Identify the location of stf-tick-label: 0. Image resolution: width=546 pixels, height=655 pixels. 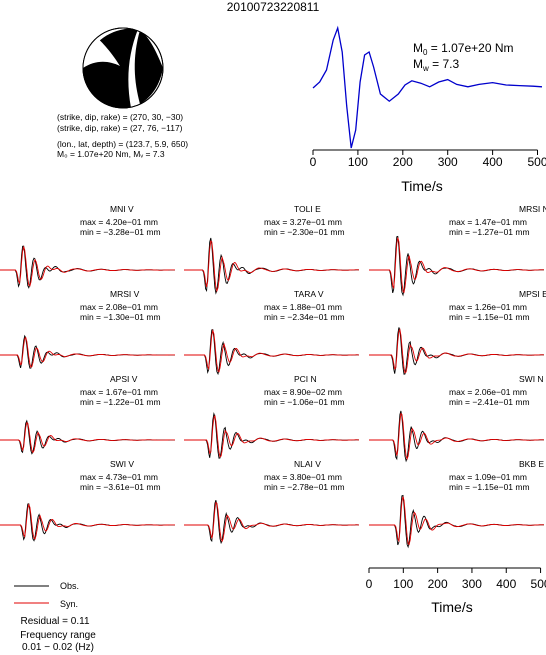
(313, 162).